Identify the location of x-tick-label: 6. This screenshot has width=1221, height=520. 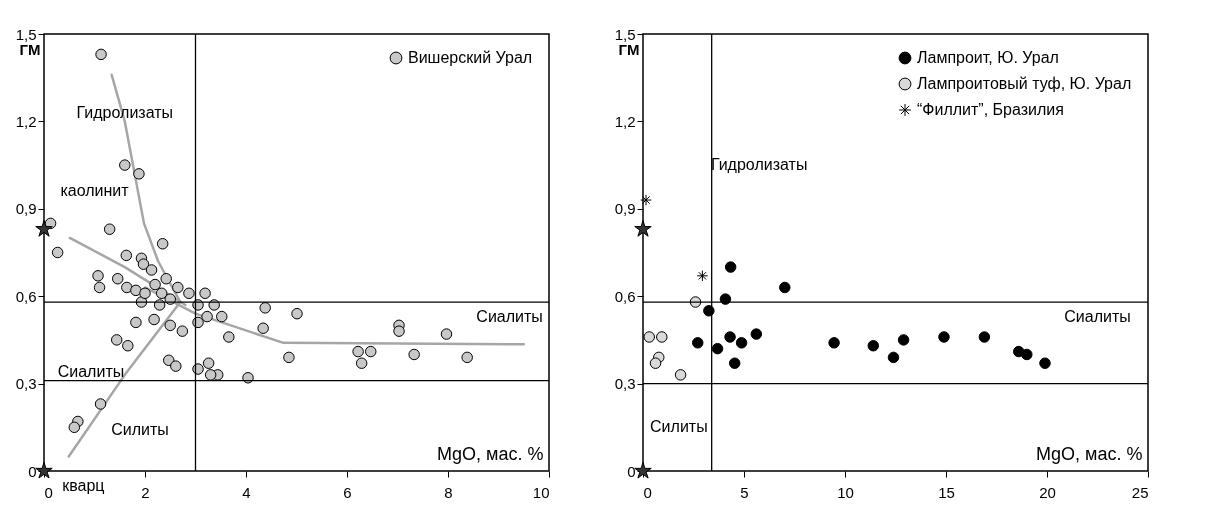
(347, 492).